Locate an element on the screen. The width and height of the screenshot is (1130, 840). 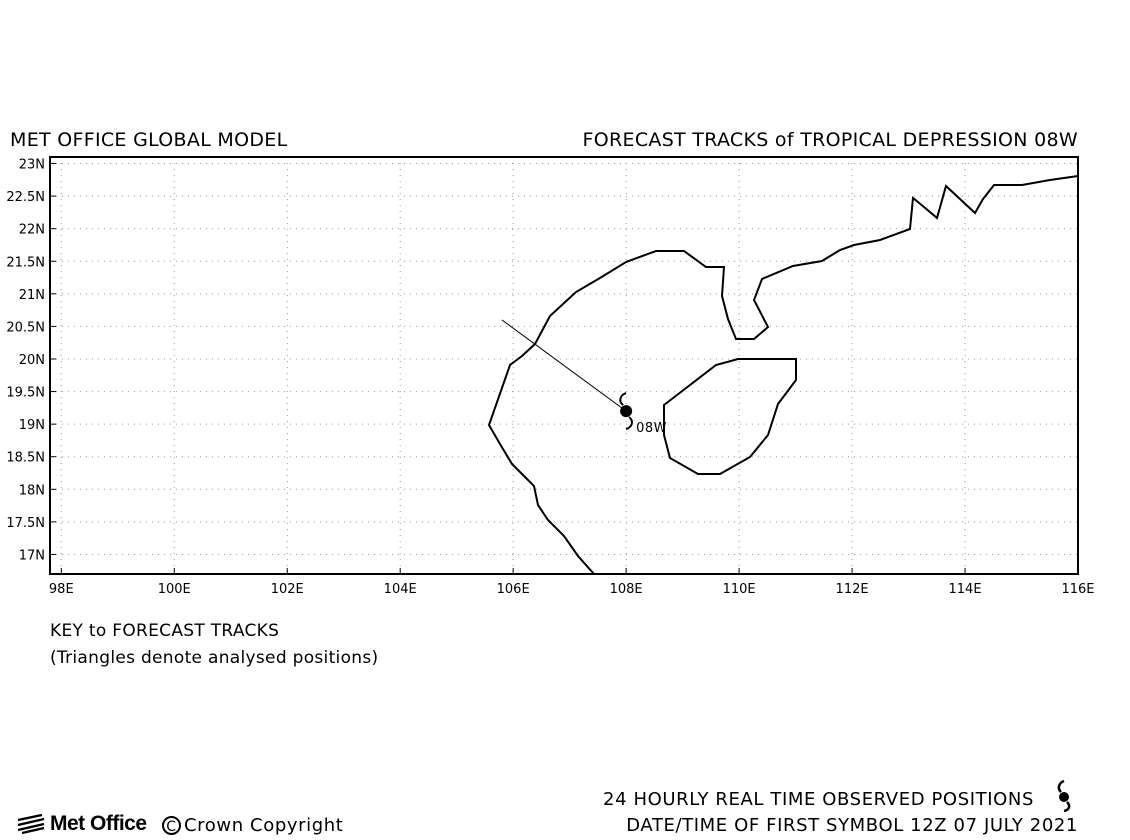
lat-tick-label: 22N is located at coordinates (32, 230).